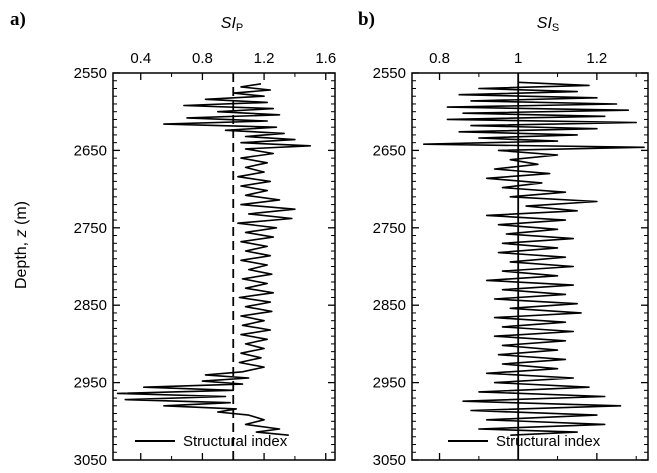 This screenshot has height=473, width=657. I want to click on panel-a-x-tick-label: 0.4, so click(140, 58).